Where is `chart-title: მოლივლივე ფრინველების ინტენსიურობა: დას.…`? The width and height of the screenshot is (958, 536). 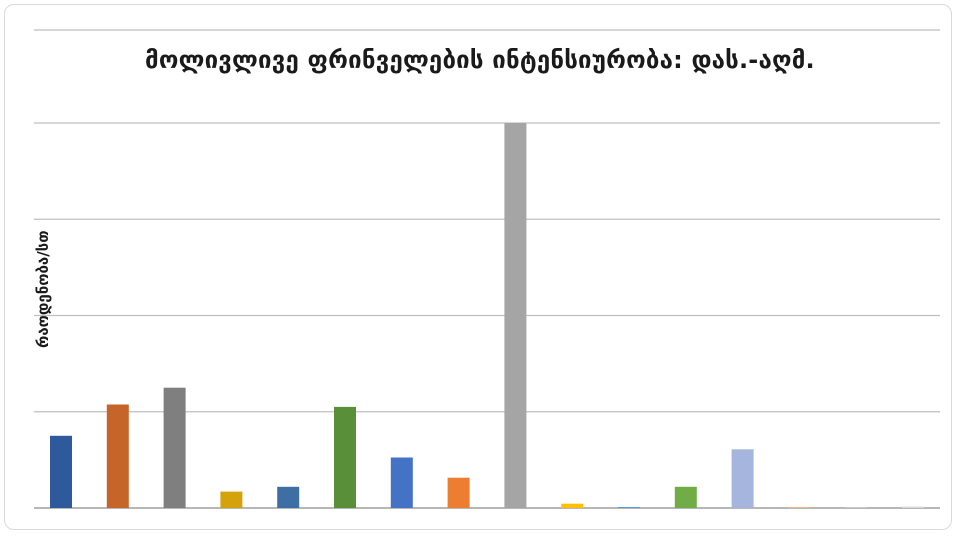
chart-title: მოლივლივე ფრინველების ინტენსიურობა: დას.… is located at coordinates (480, 60).